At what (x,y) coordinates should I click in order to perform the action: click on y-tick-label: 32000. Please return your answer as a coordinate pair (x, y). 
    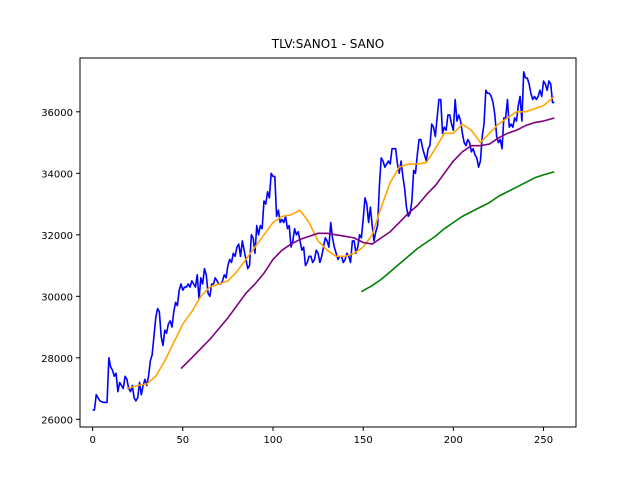
    Looking at the image, I should click on (57, 236).